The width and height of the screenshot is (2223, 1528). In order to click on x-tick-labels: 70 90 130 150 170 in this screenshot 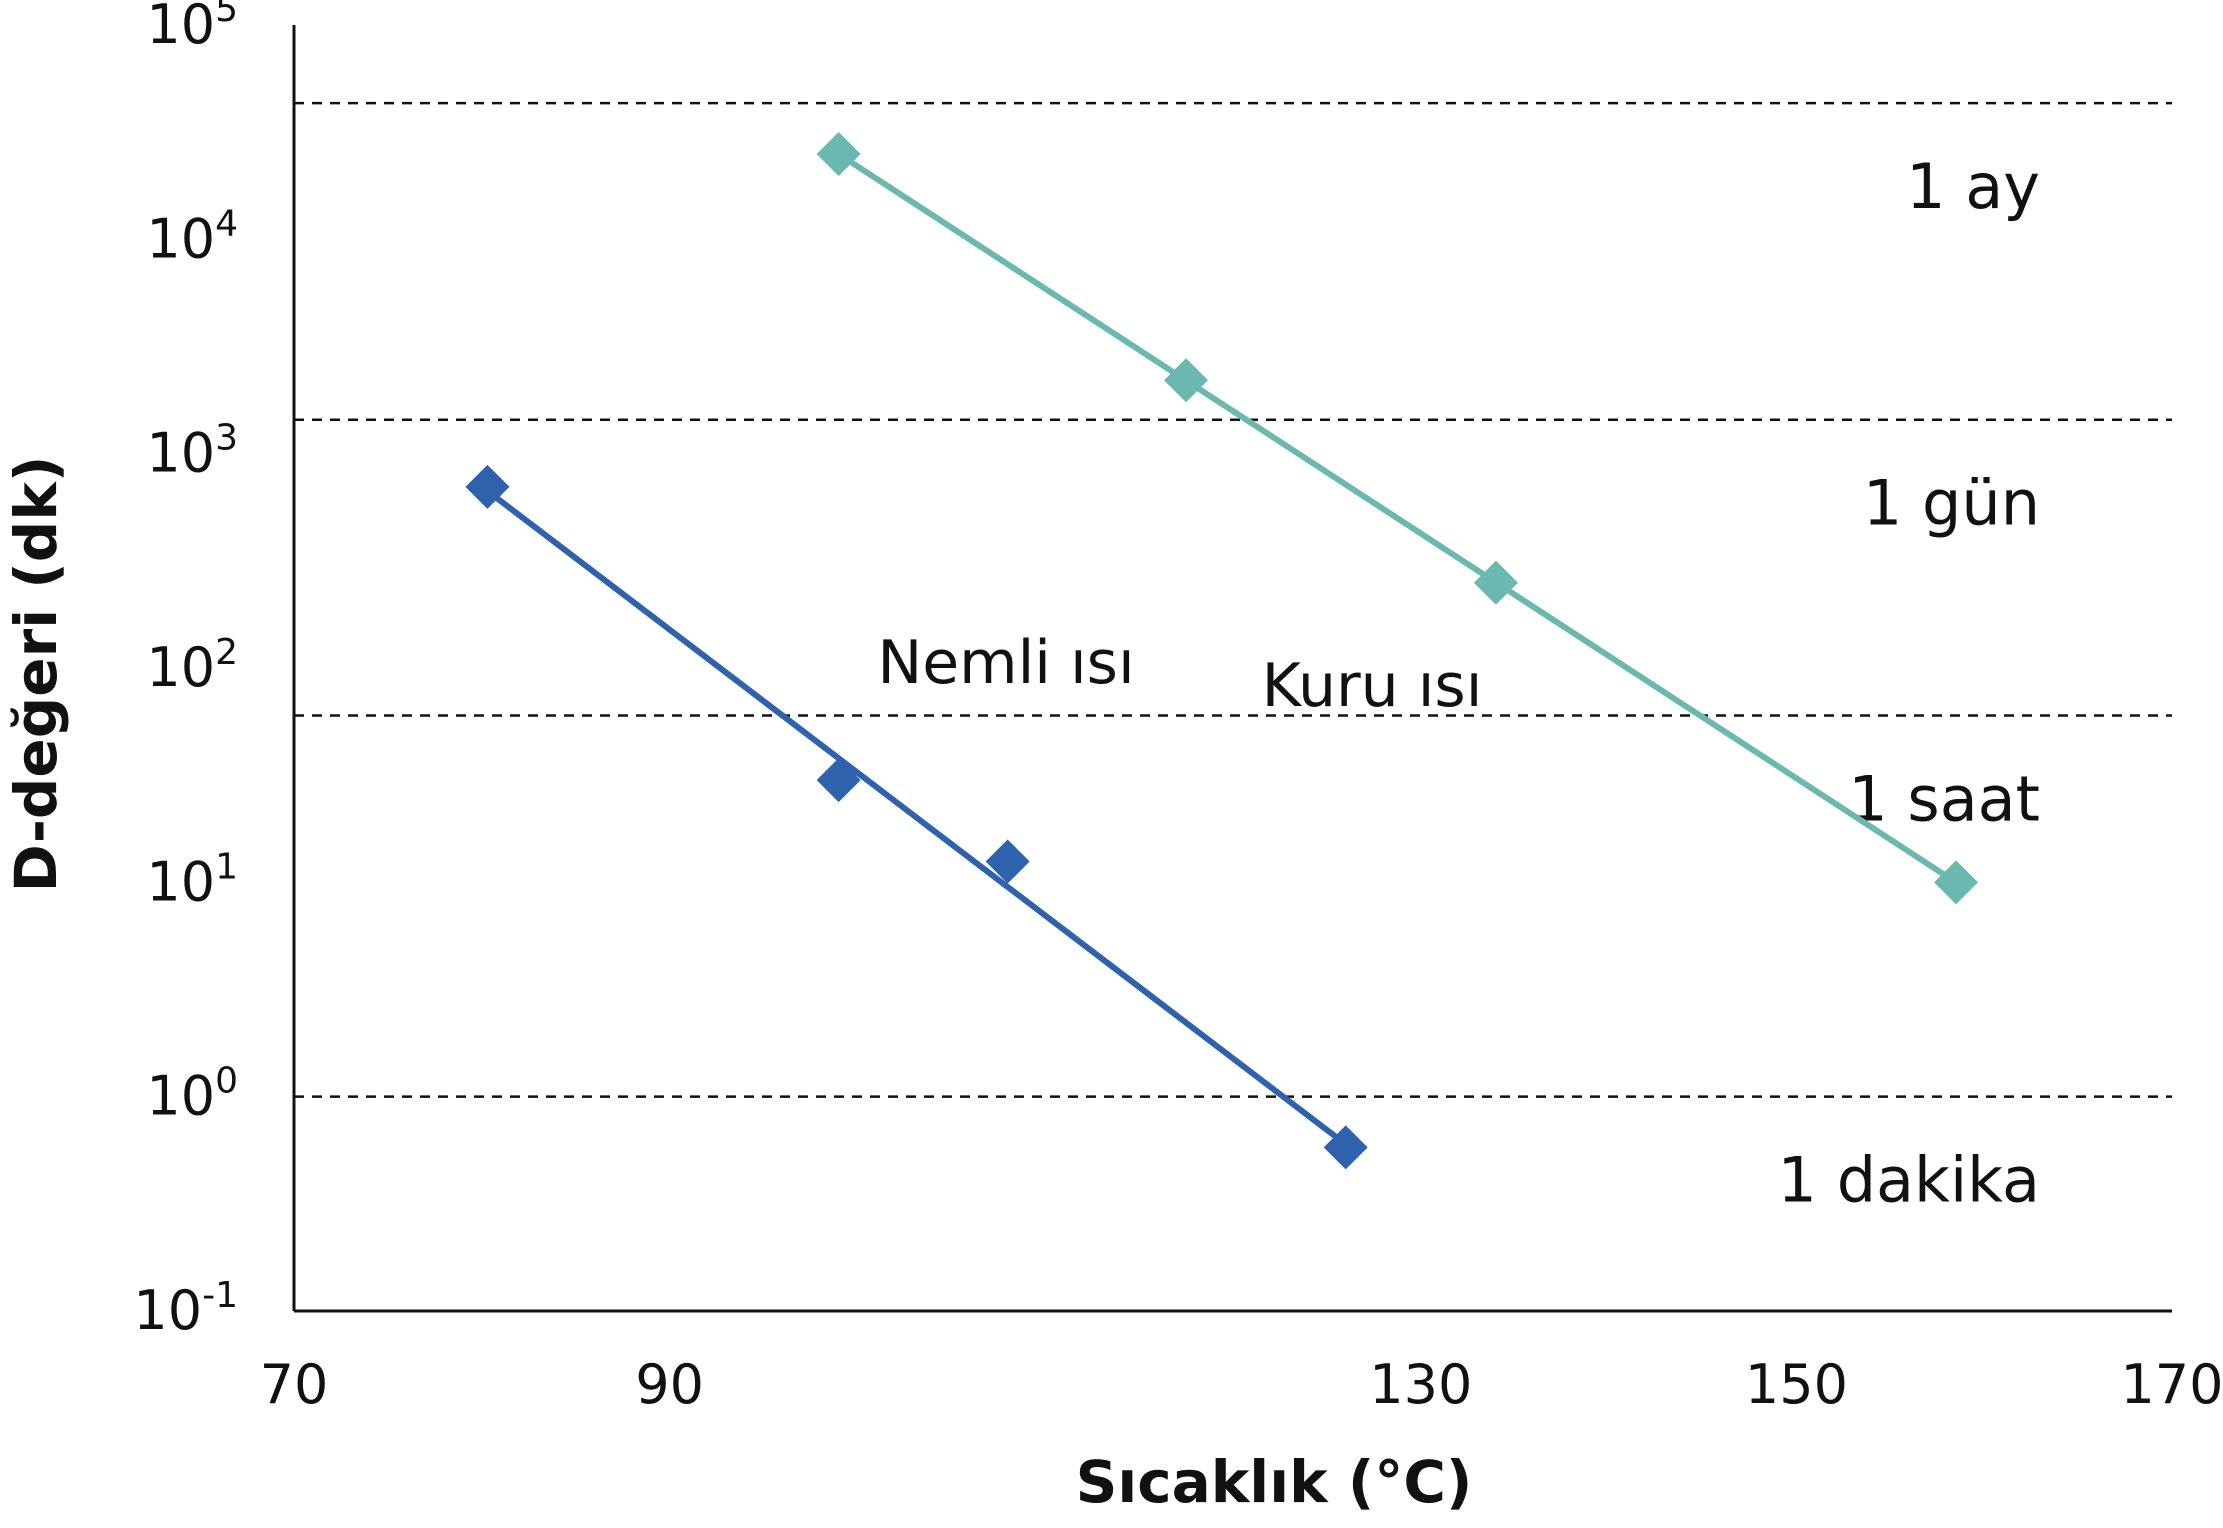, I will do `click(1241, 1384)`.